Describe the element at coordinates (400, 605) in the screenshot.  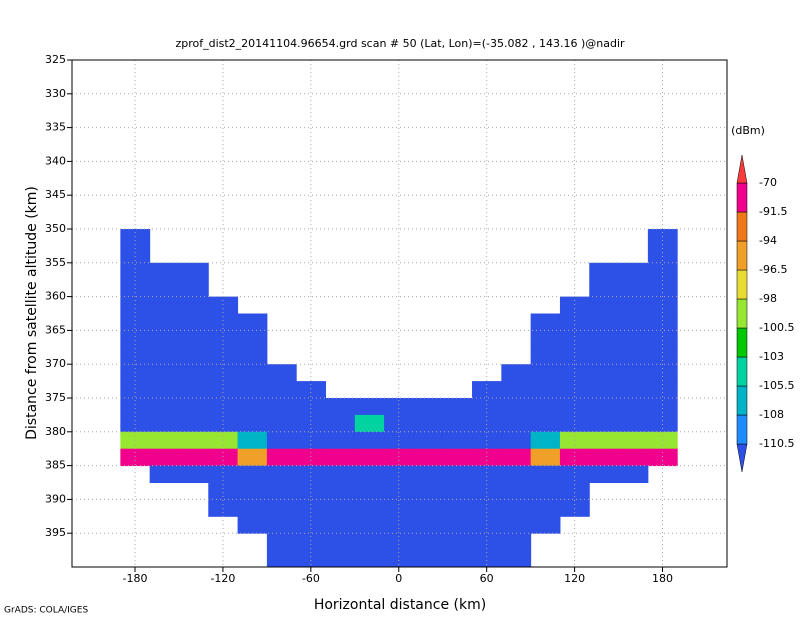
I see `x-axis-label: Horizontal distance (km)` at that location.